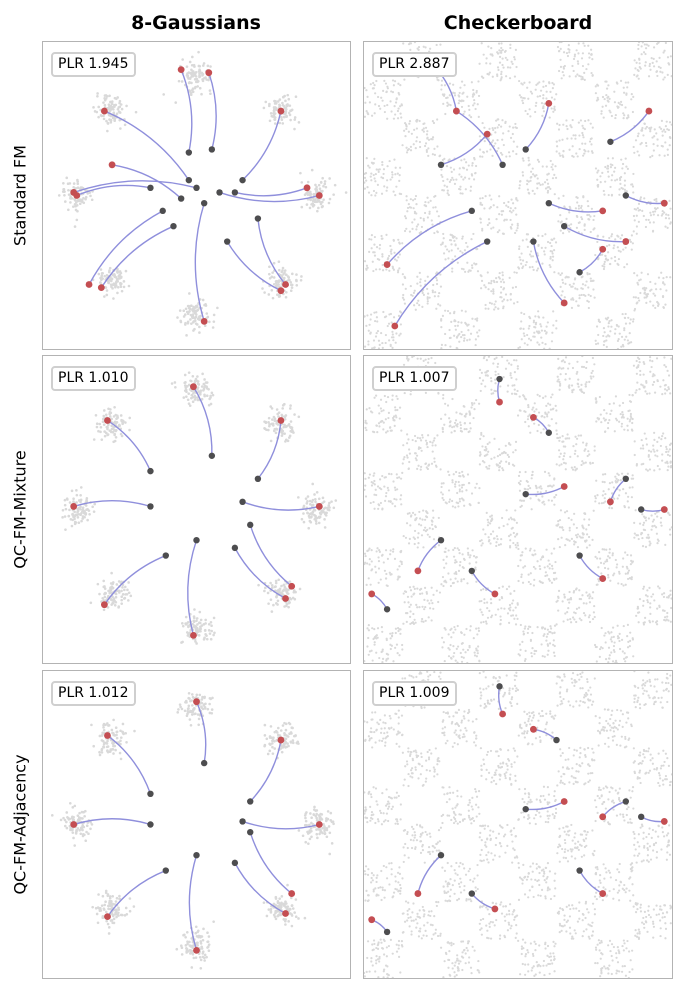 This screenshot has height=1000, width=692. What do you see at coordinates (242, 502) in the screenshot?
I see `source-point` at bounding box center [242, 502].